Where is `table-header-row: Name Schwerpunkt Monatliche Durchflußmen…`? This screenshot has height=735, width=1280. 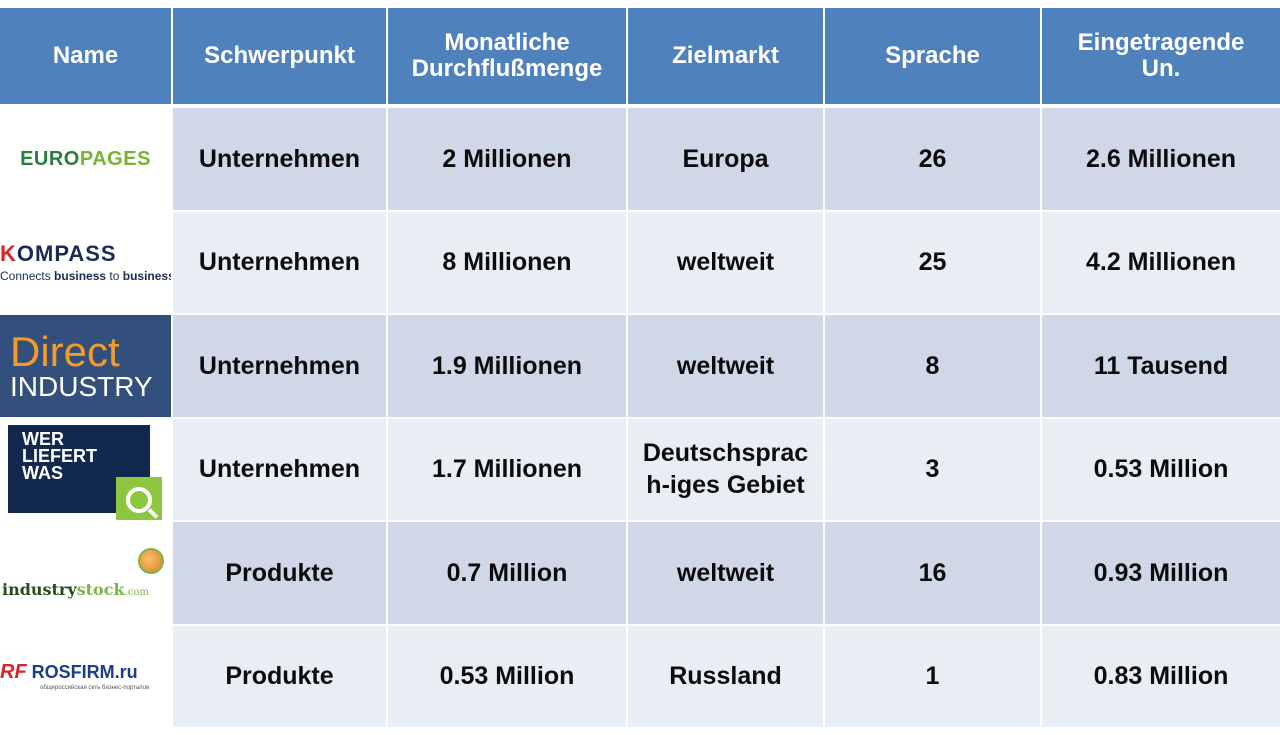
table-header-row: Name Schwerpunkt Monatliche Durchflußmen… is located at coordinates (640, 58).